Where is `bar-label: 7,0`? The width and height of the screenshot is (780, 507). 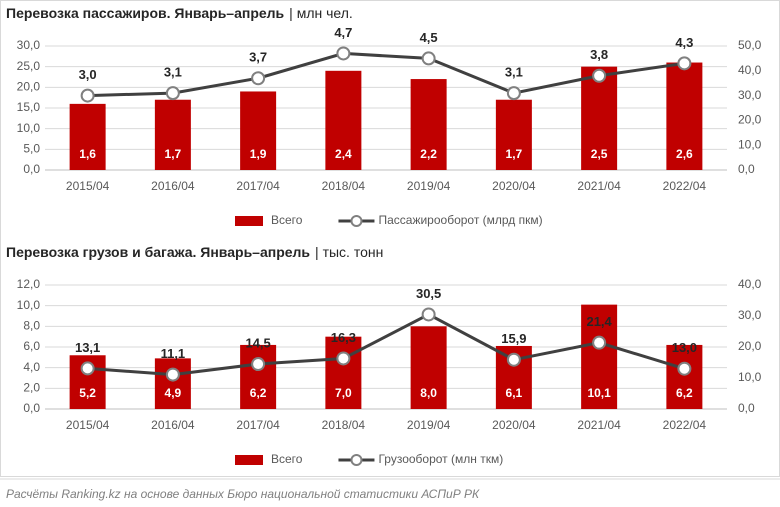 bar-label: 7,0 is located at coordinates (343, 393).